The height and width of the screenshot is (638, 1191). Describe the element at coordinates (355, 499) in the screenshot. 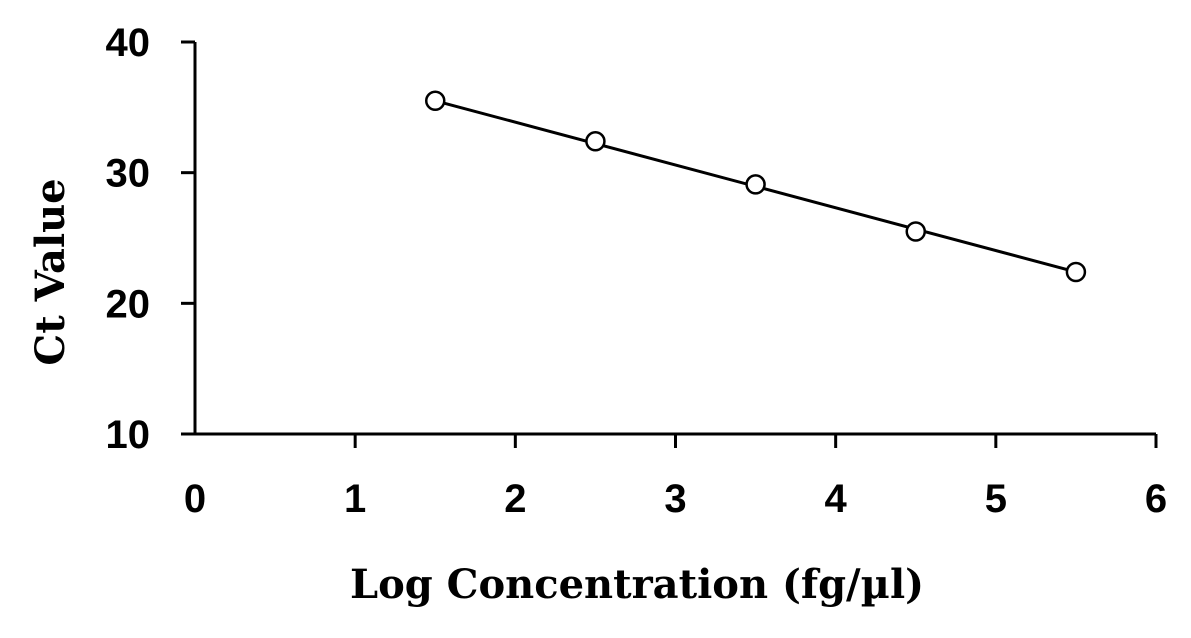

I see `x-tick-label: 1` at that location.